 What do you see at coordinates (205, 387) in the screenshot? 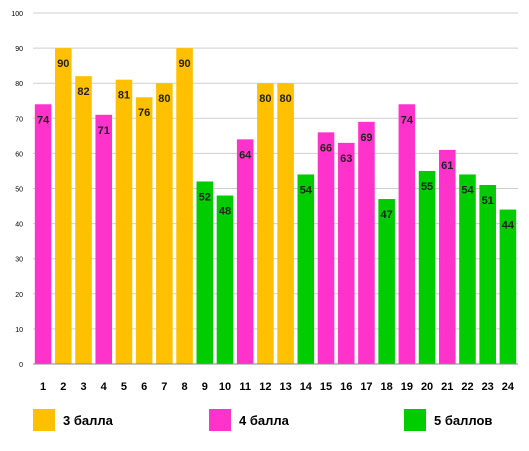
I see `x-tick-label-9: 9` at bounding box center [205, 387].